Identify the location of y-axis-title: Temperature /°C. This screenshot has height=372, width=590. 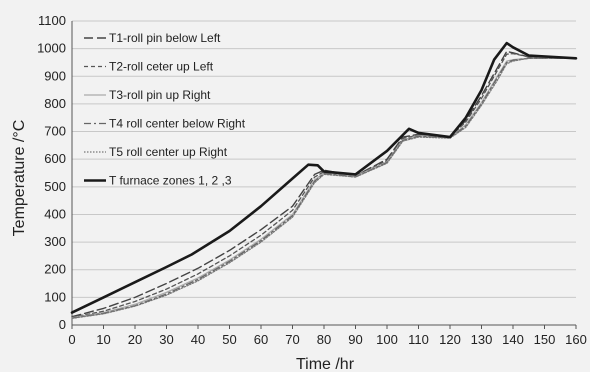
(19, 178).